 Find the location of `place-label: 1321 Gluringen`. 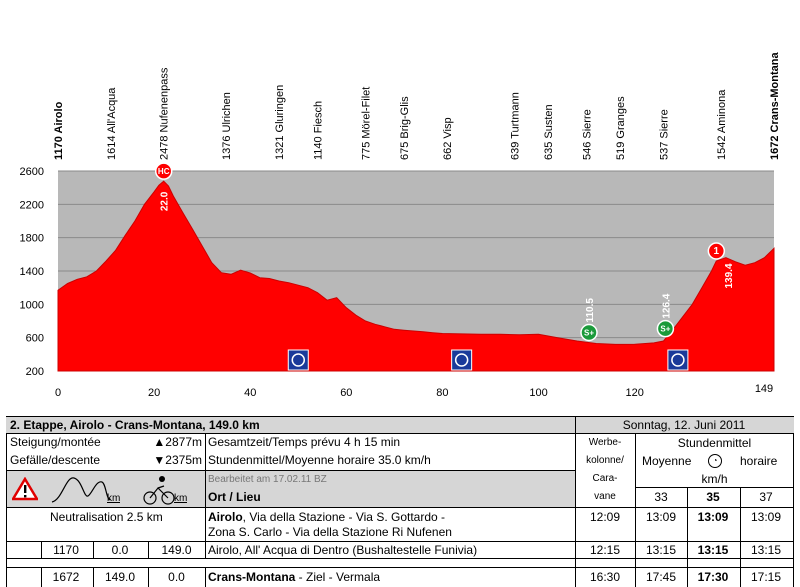

place-label: 1321 Gluringen is located at coordinates (280, 122).